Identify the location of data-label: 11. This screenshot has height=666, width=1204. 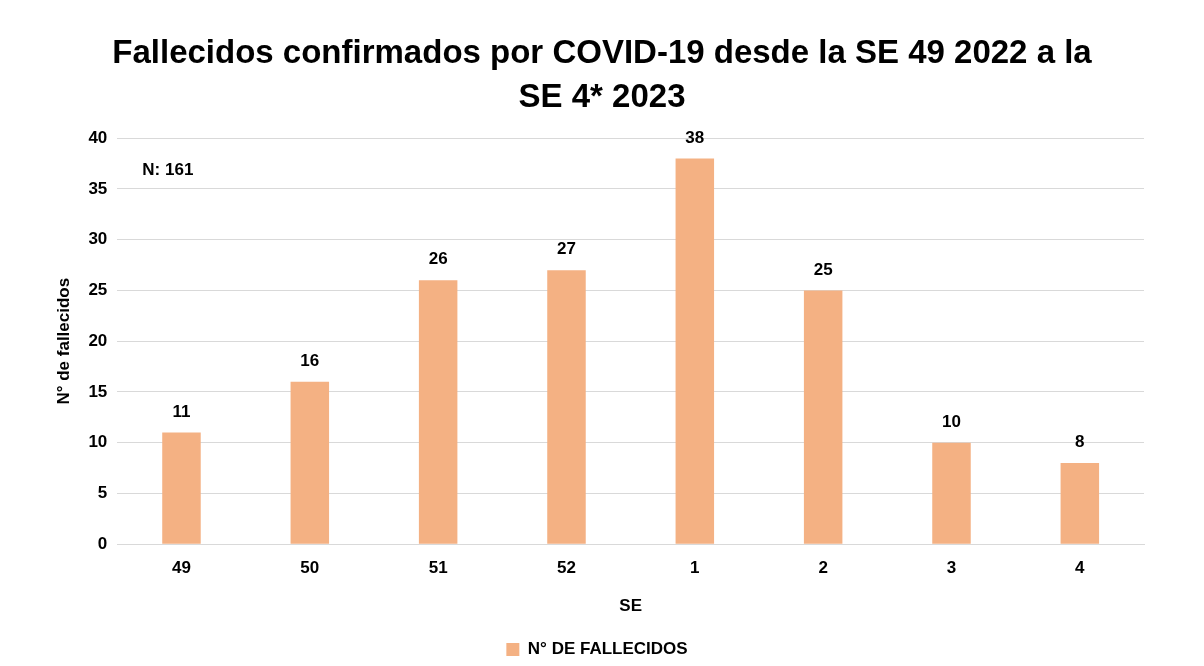
(181, 411).